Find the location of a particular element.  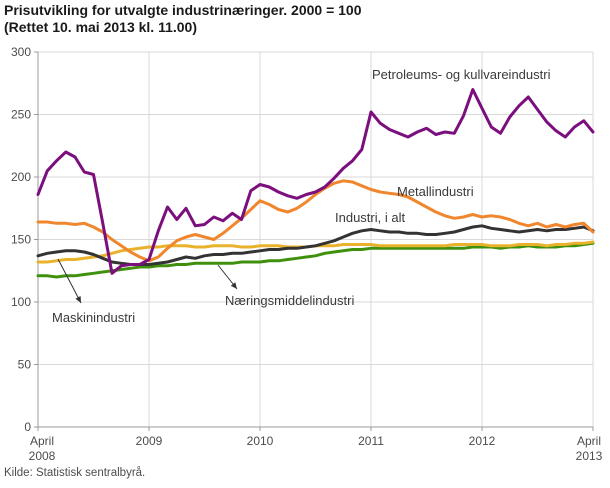

y-tick-label: 150 is located at coordinates (21, 240).